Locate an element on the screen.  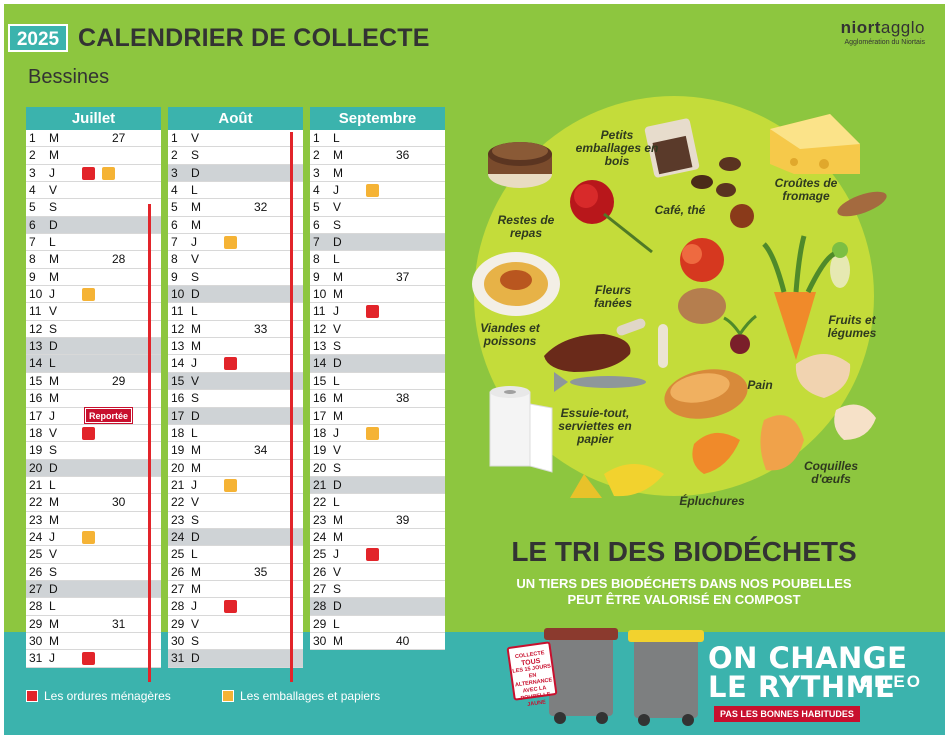
day-number: 19 is located at coordinates (36, 450).